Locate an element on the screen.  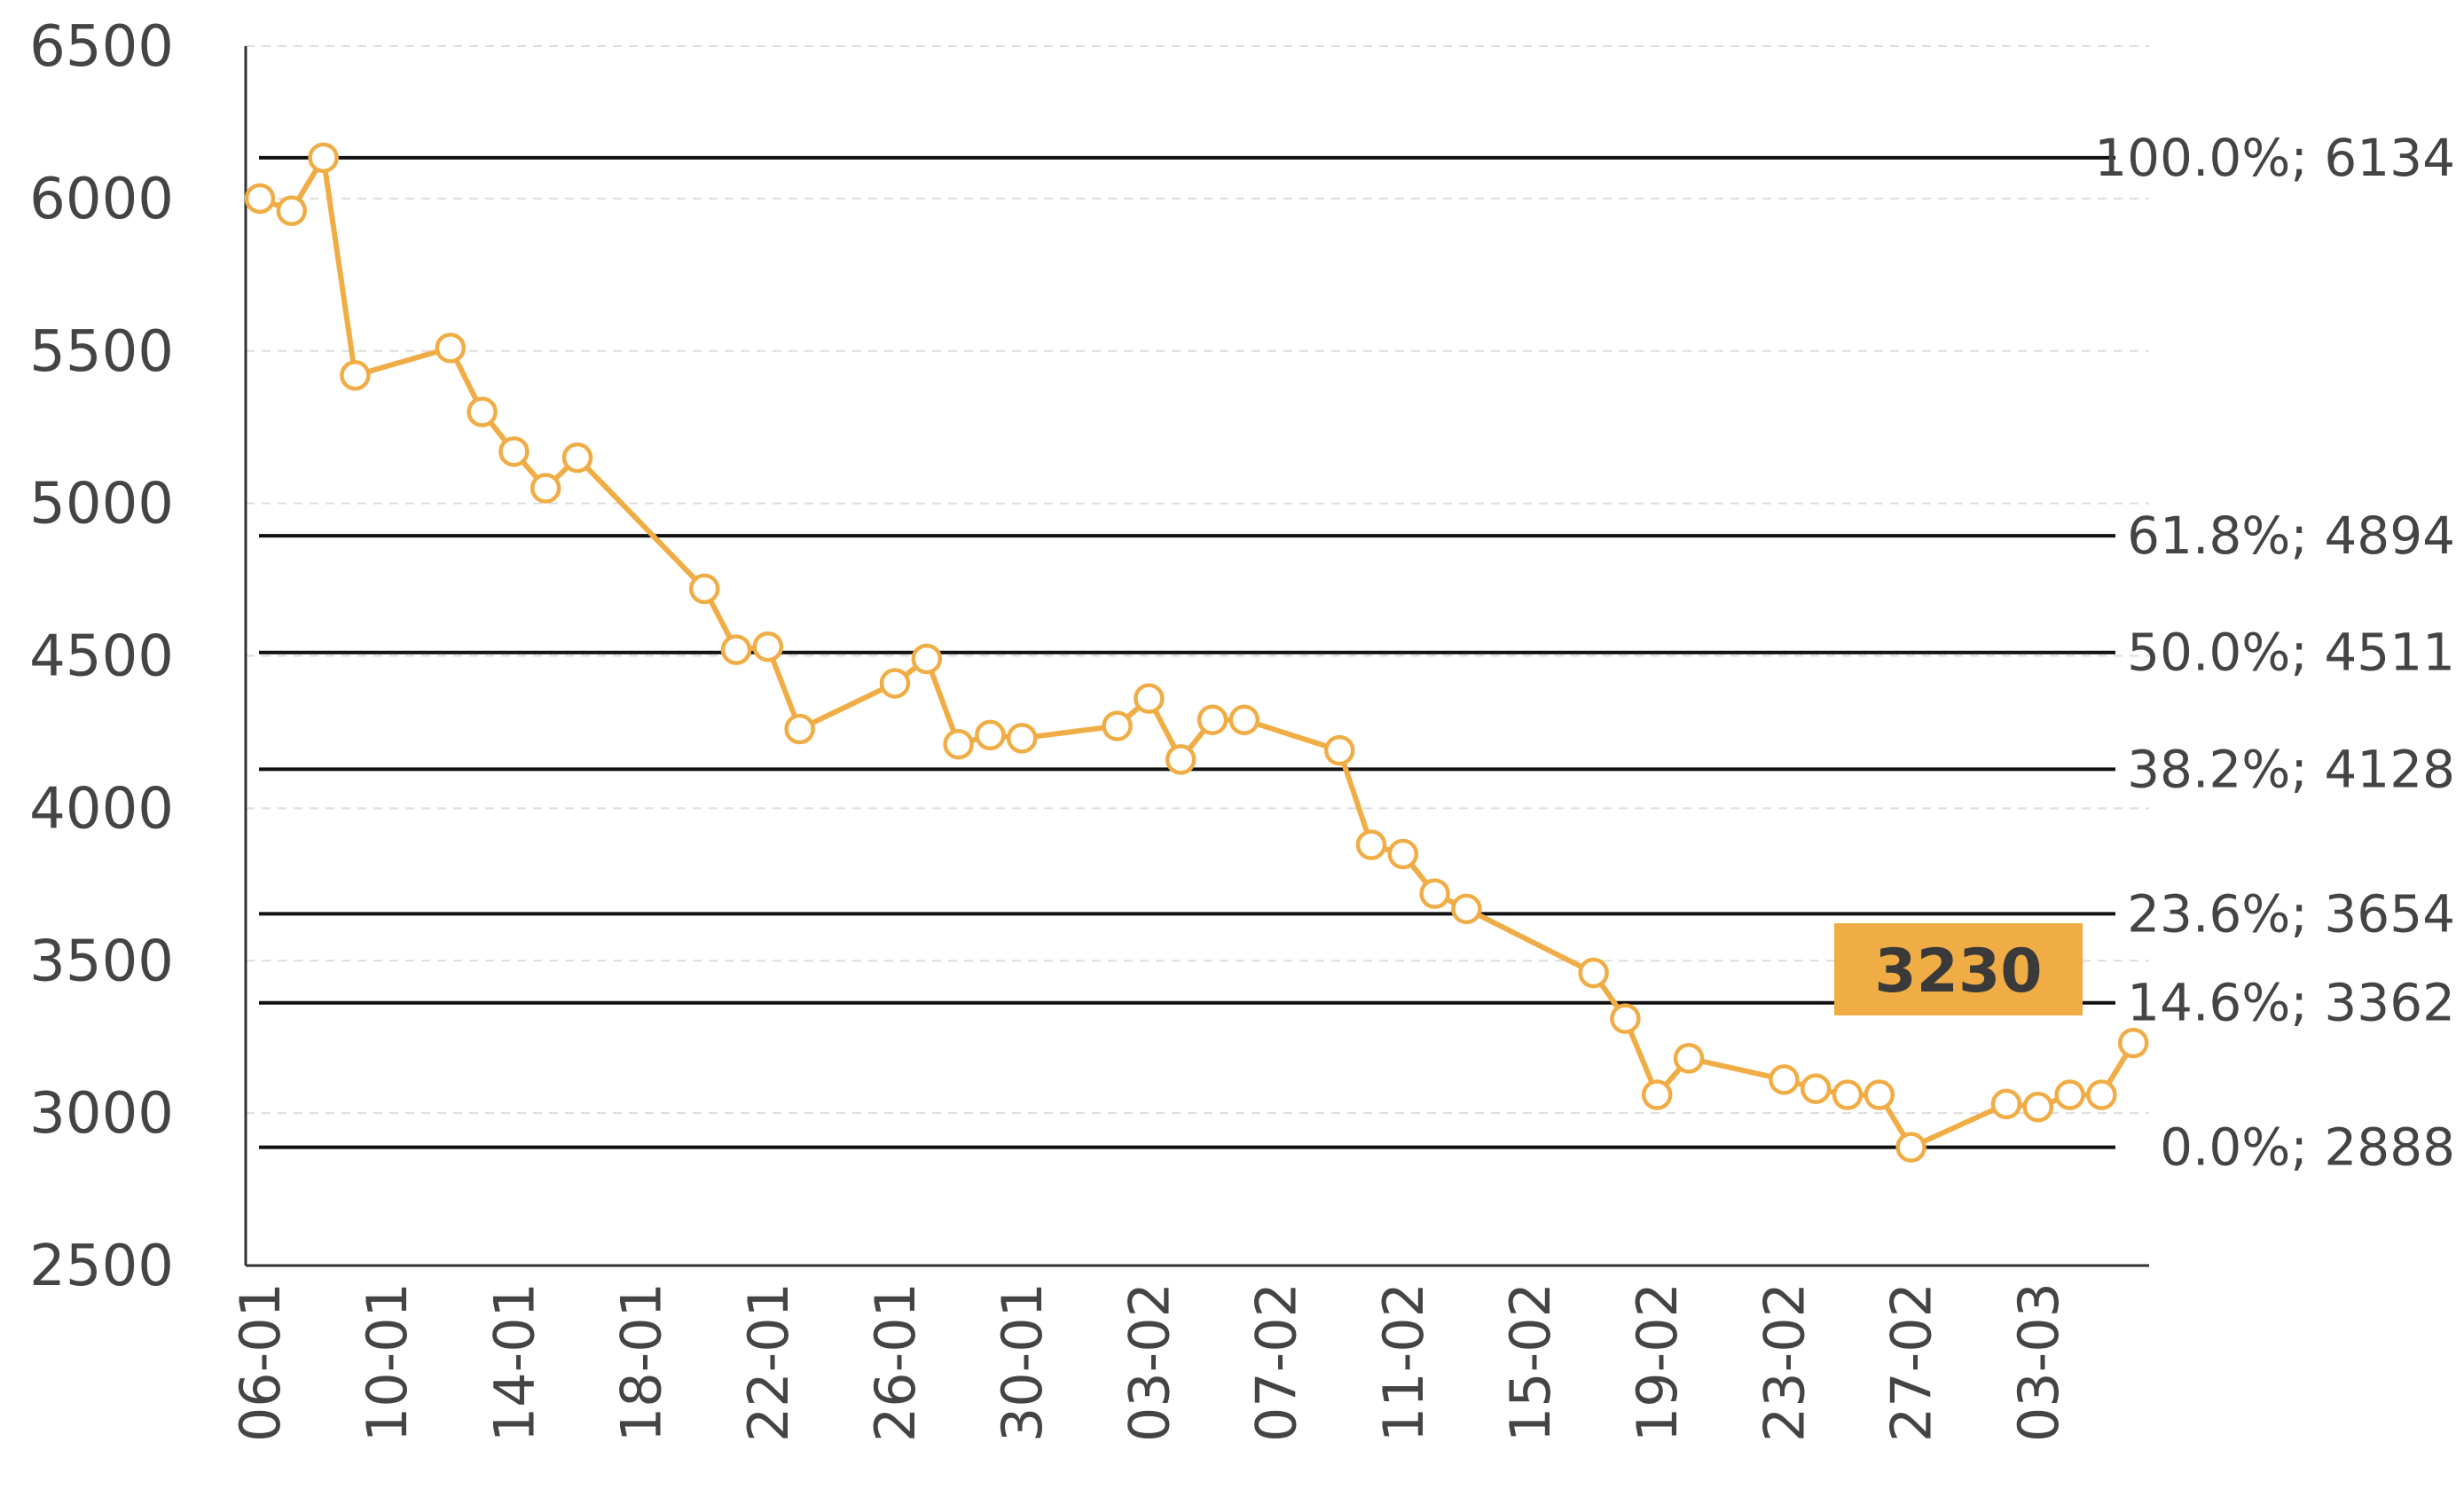
x-tick-label: 15-02 is located at coordinates (1530, 1362).